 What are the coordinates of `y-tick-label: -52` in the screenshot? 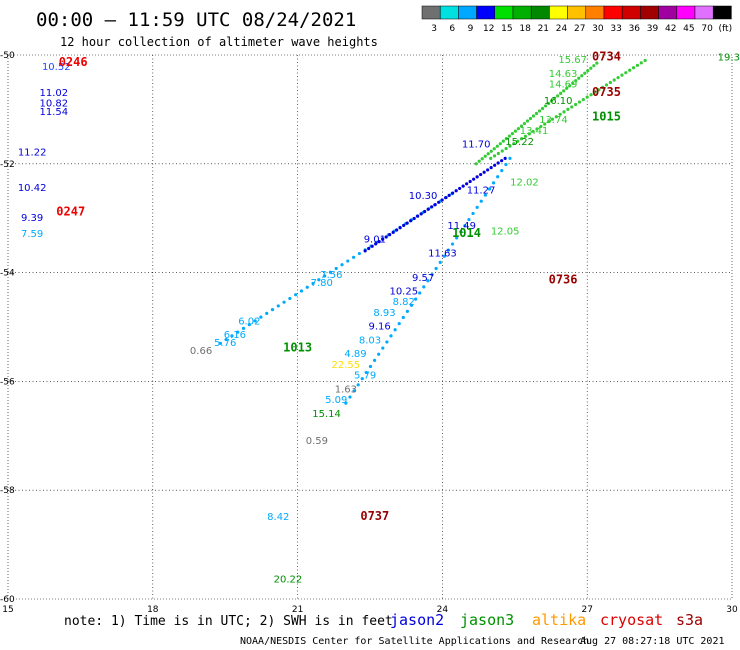 It's located at (7, 165).